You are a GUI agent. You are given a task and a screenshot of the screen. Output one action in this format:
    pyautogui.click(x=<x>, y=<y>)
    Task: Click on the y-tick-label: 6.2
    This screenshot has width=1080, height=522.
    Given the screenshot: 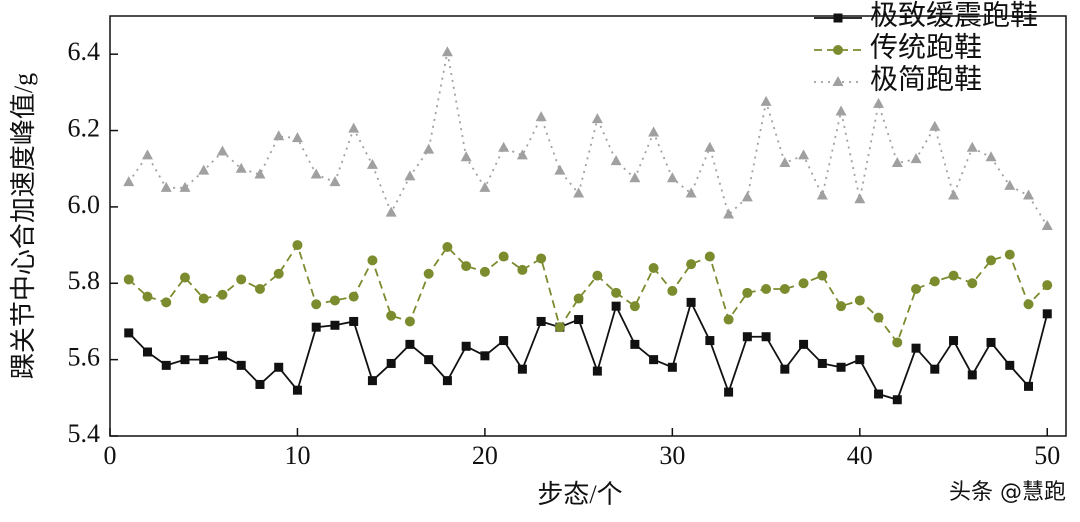 What is the action you would take?
    pyautogui.click(x=84, y=128)
    